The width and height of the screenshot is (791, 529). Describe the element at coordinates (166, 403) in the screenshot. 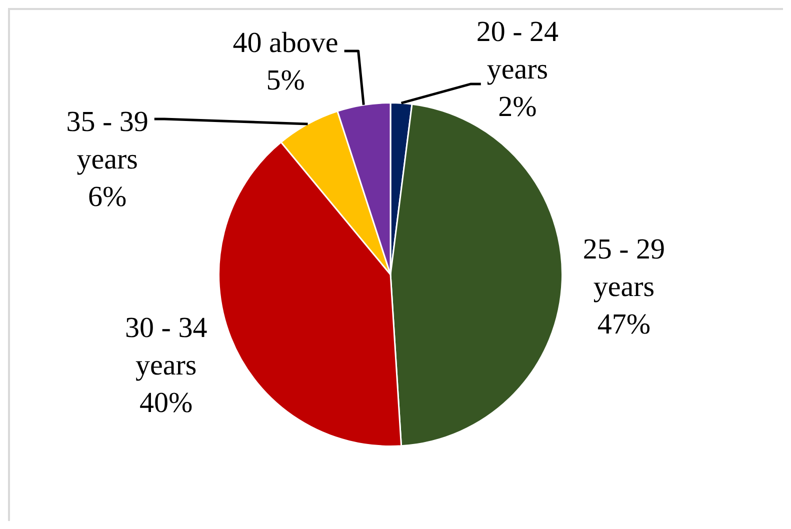

I see `data-label: 40%` at that location.